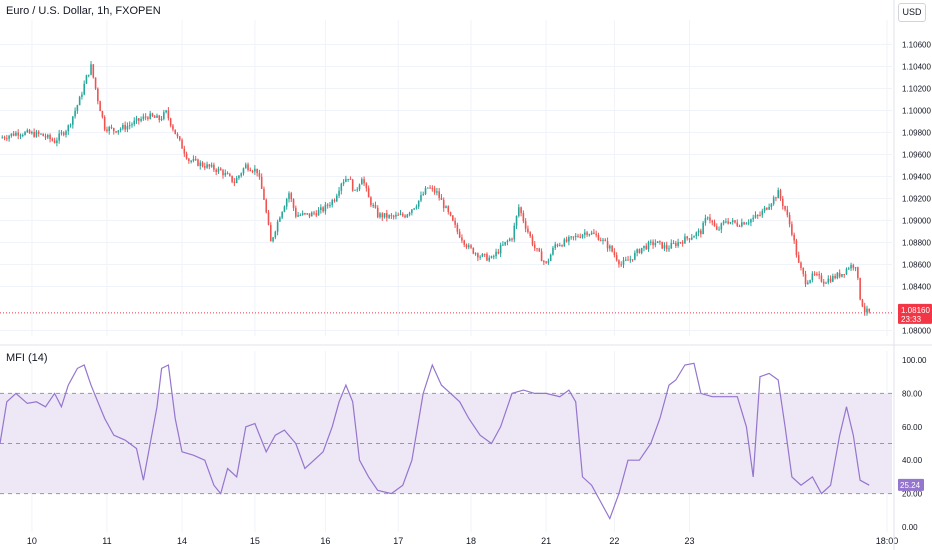 The width and height of the screenshot is (932, 550). What do you see at coordinates (911, 484) in the screenshot?
I see `mfi-last-badge` at bounding box center [911, 484].